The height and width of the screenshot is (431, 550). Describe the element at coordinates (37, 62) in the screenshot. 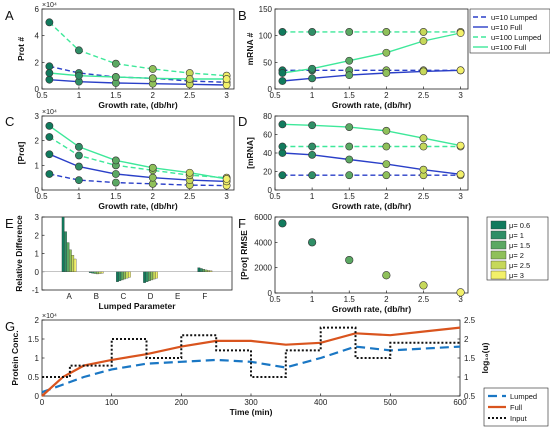

I see `y-tick-label-A: 2` at that location.